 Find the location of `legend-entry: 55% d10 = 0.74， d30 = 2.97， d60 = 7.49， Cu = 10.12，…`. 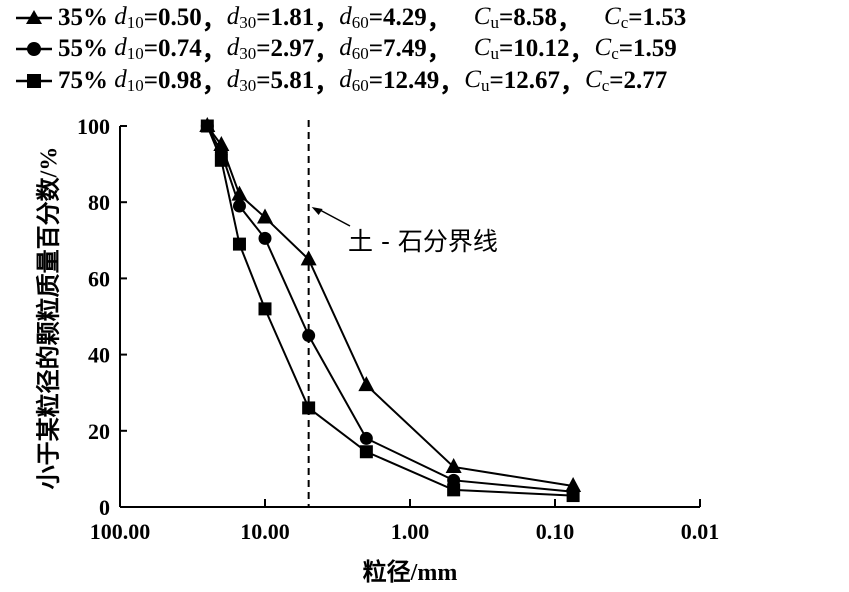

legend-entry: 55% d10 = 0.74， d30 = 2.97， d60 = 7.49， Cu = 10.12，… is located at coordinates (350, 49).